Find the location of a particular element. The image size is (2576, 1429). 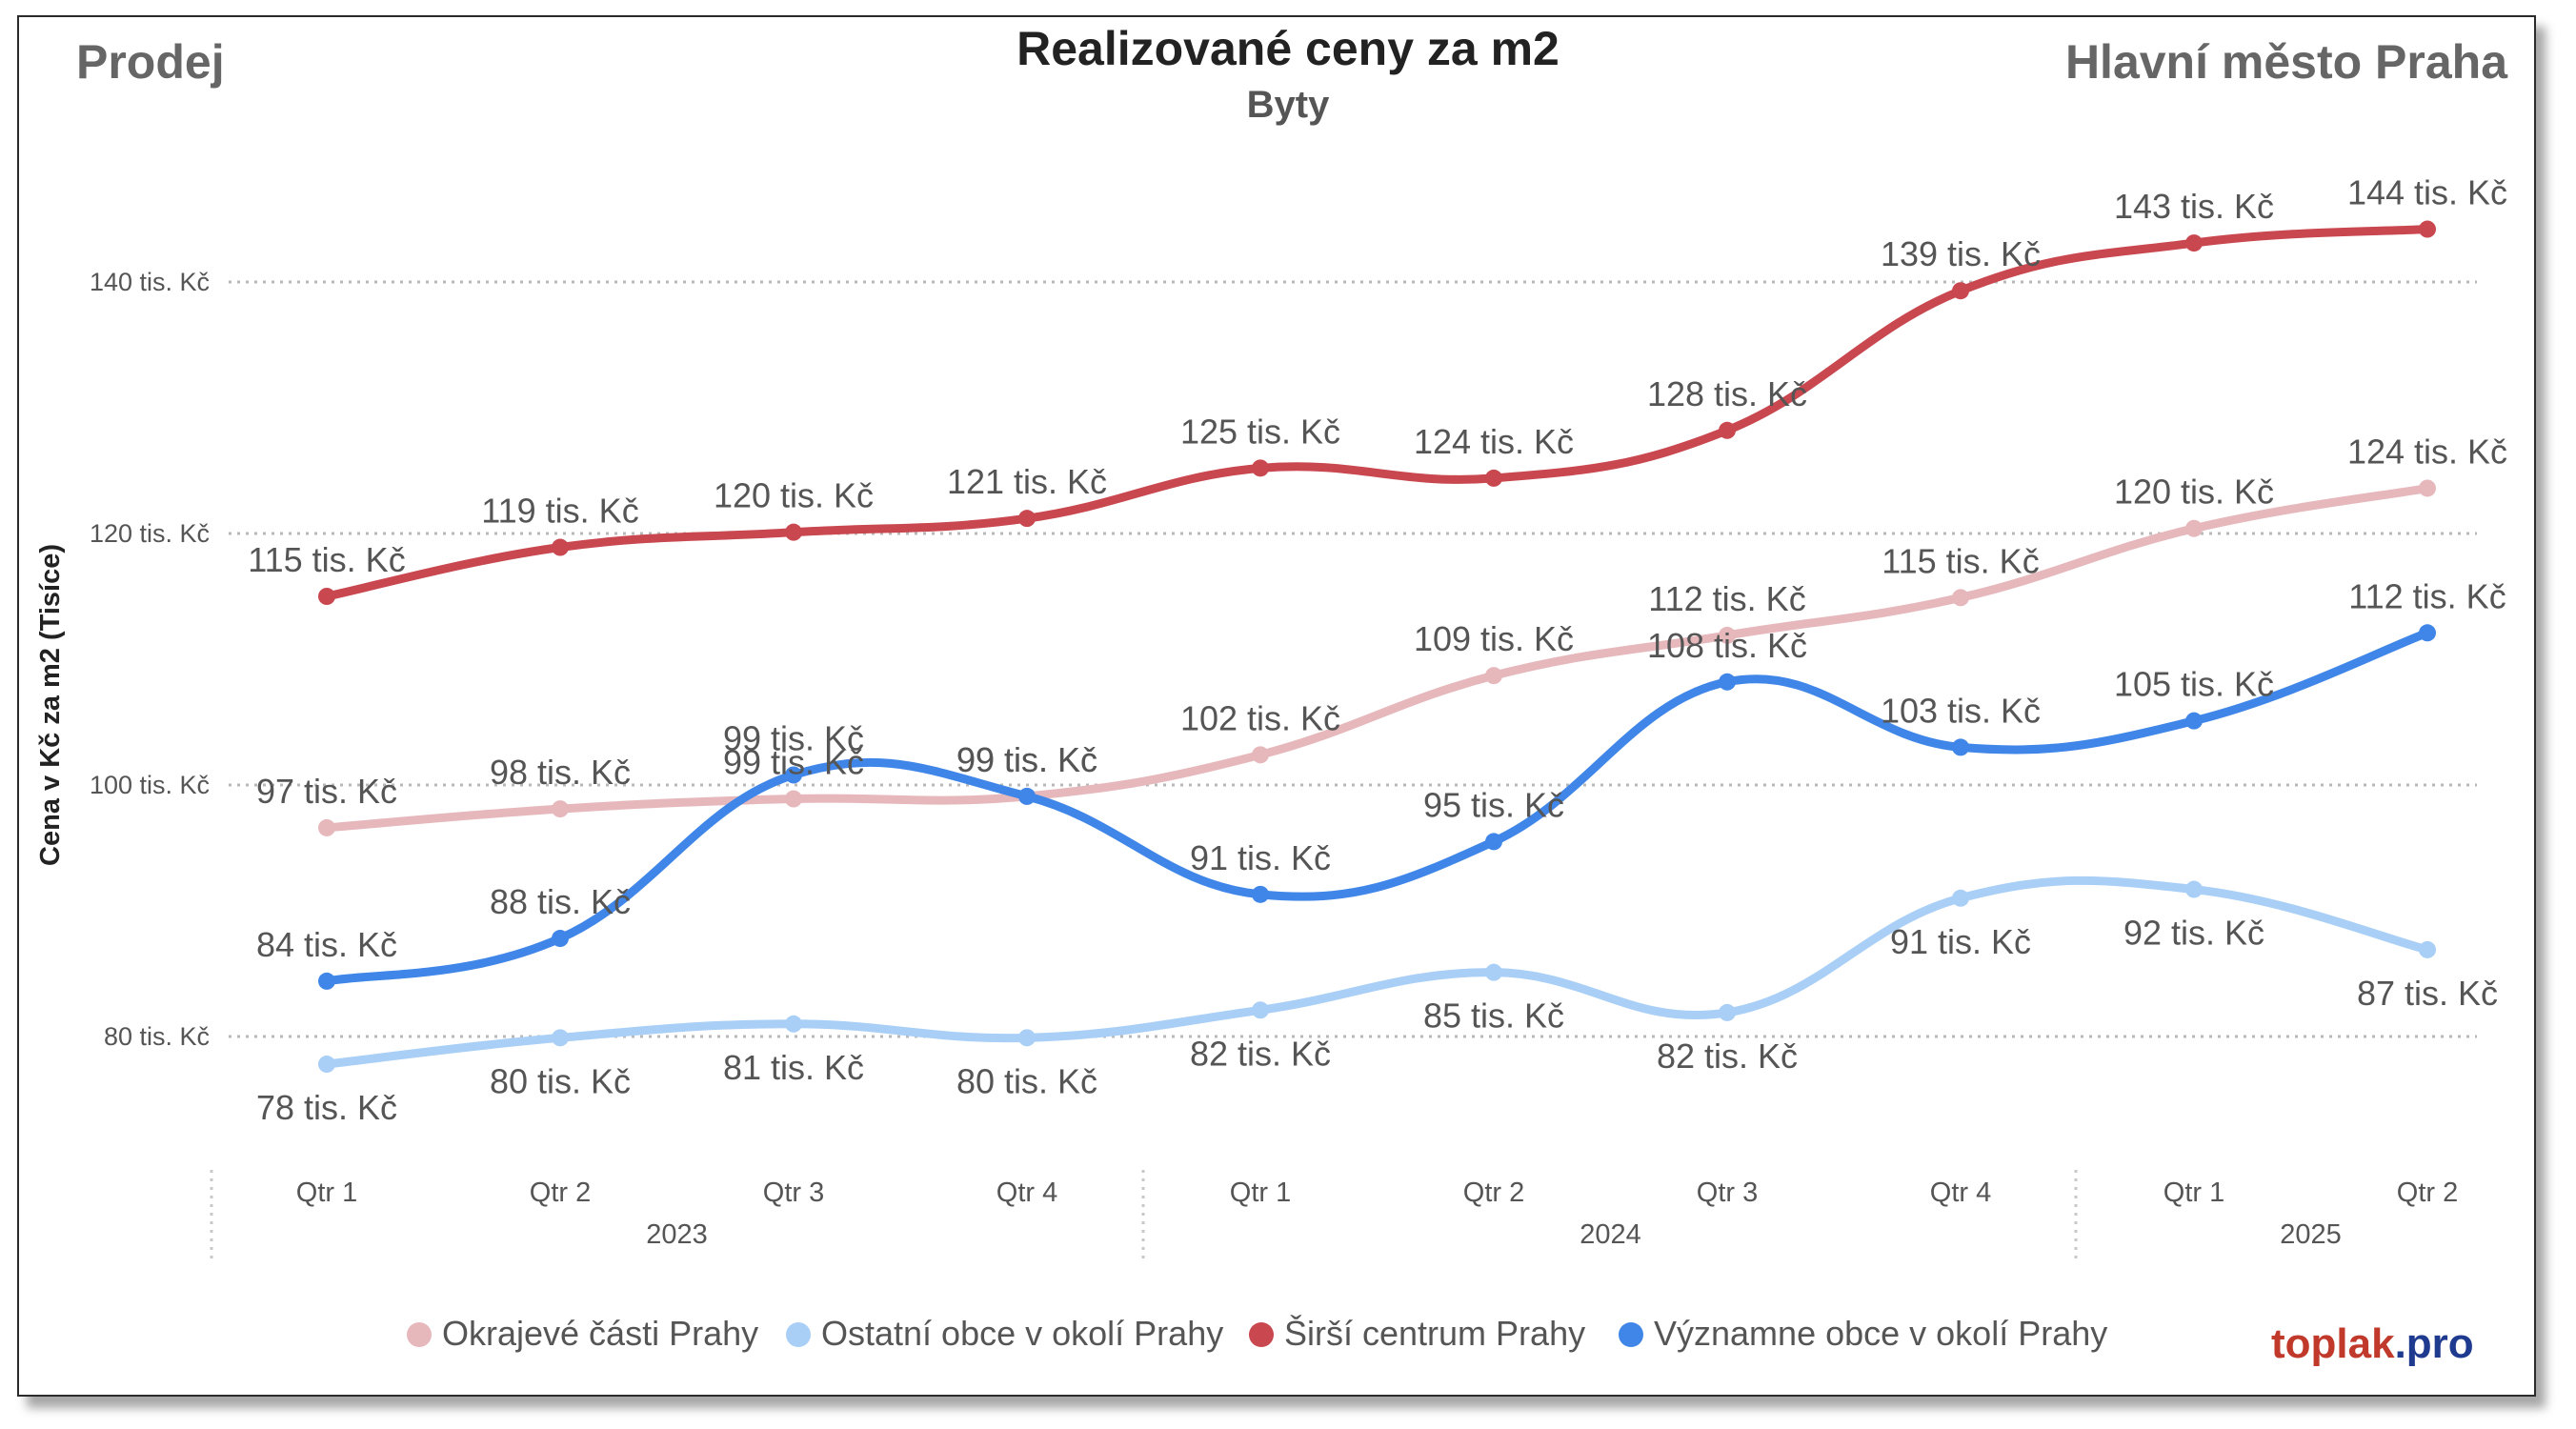

series-0-data-label-7: 115 tis. Kč is located at coordinates (1961, 560).